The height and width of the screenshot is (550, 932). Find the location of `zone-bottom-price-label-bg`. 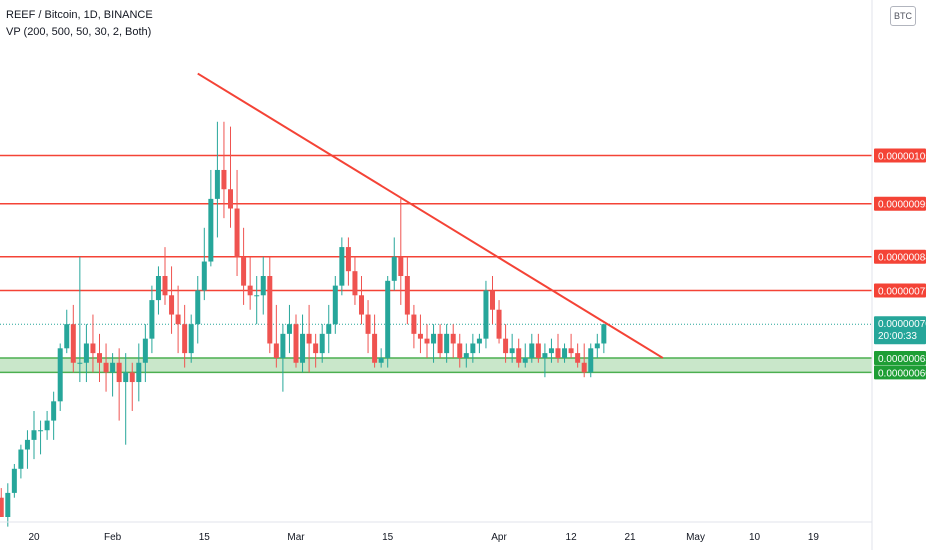

zone-bottom-price-label-bg is located at coordinates (900, 372).